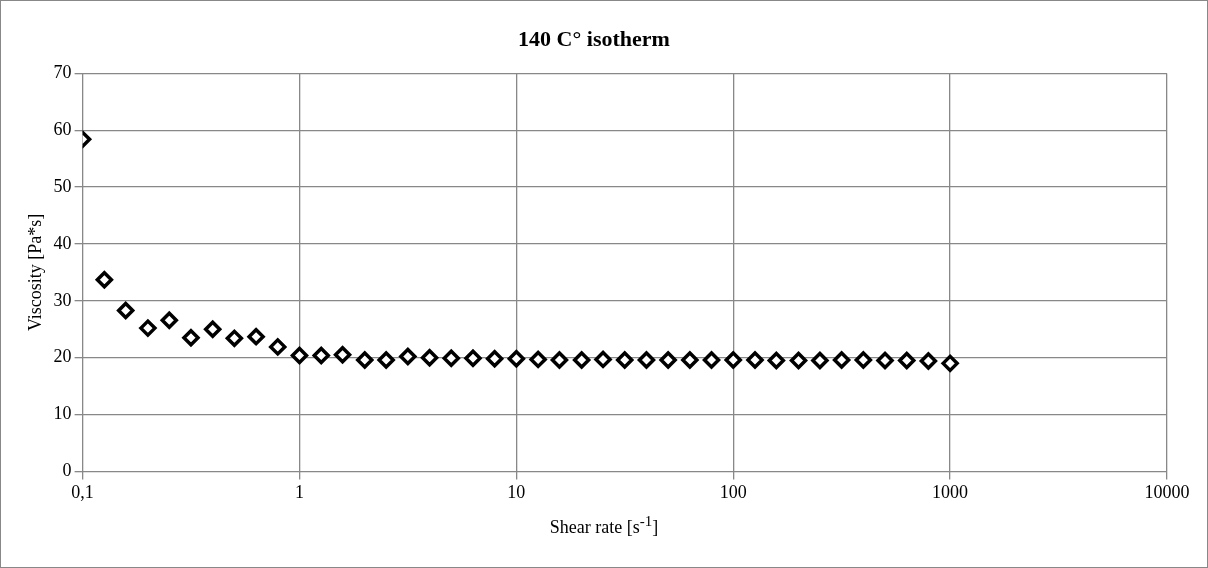 The width and height of the screenshot is (1208, 568). Describe the element at coordinates (62, 128) in the screenshot. I see `y-tick-label: 60` at that location.